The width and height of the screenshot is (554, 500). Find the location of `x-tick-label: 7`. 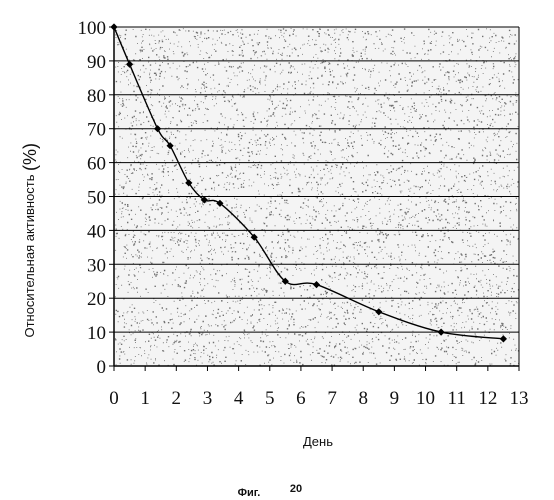

x-tick-label: 7 is located at coordinates (332, 398).